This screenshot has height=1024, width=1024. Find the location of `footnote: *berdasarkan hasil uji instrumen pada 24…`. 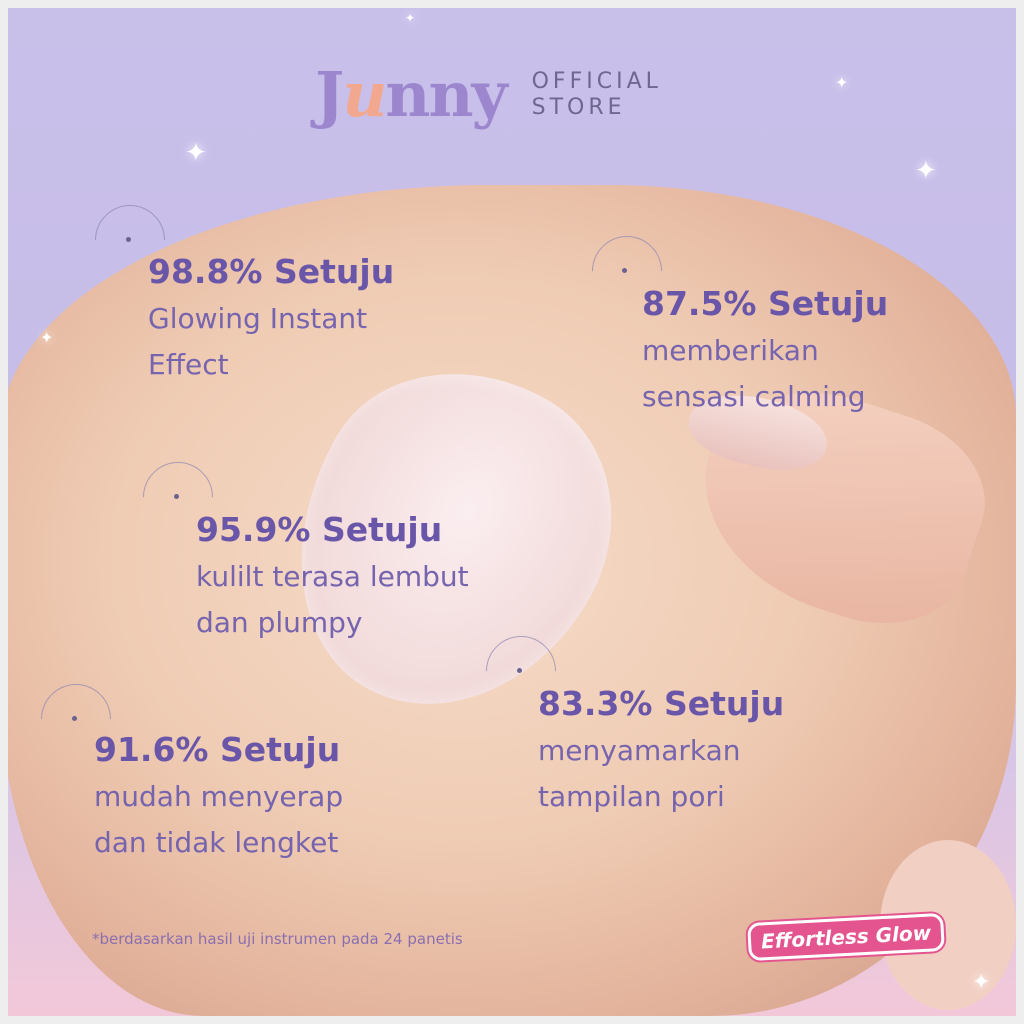

footnote: *berdasarkan hasil uji instrumen pada 24… is located at coordinates (277, 939).